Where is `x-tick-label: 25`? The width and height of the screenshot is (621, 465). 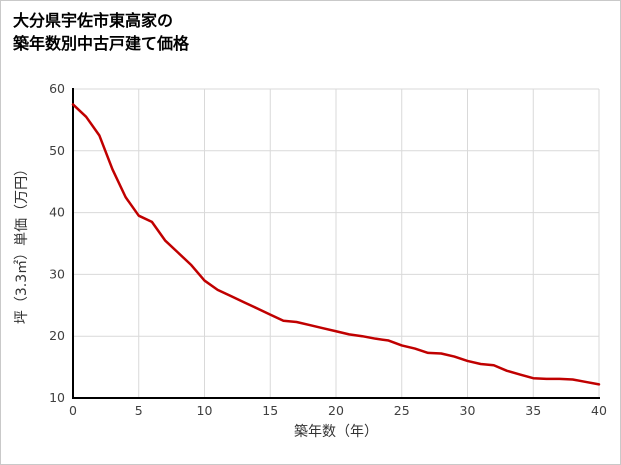 x-tick-label: 25 is located at coordinates (402, 410).